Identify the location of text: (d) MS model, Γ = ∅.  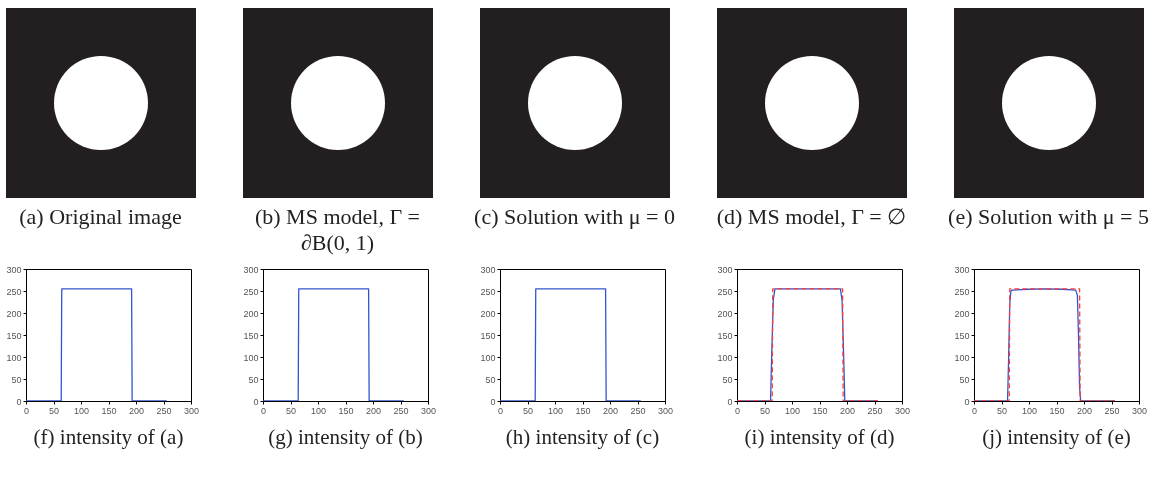
(811, 217).